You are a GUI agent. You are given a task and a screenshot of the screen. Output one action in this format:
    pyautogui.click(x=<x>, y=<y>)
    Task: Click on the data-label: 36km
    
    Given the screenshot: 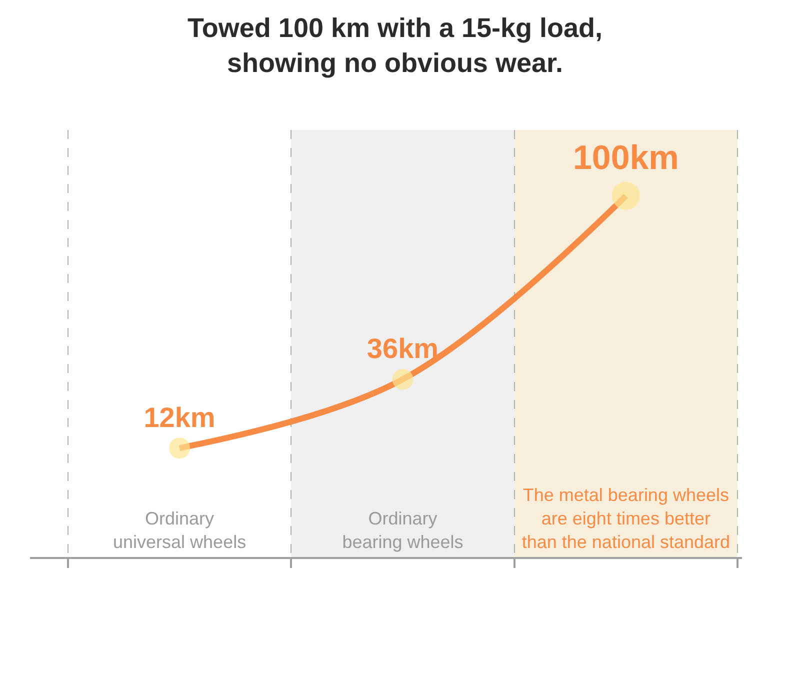 What is the action you would take?
    pyautogui.click(x=402, y=348)
    